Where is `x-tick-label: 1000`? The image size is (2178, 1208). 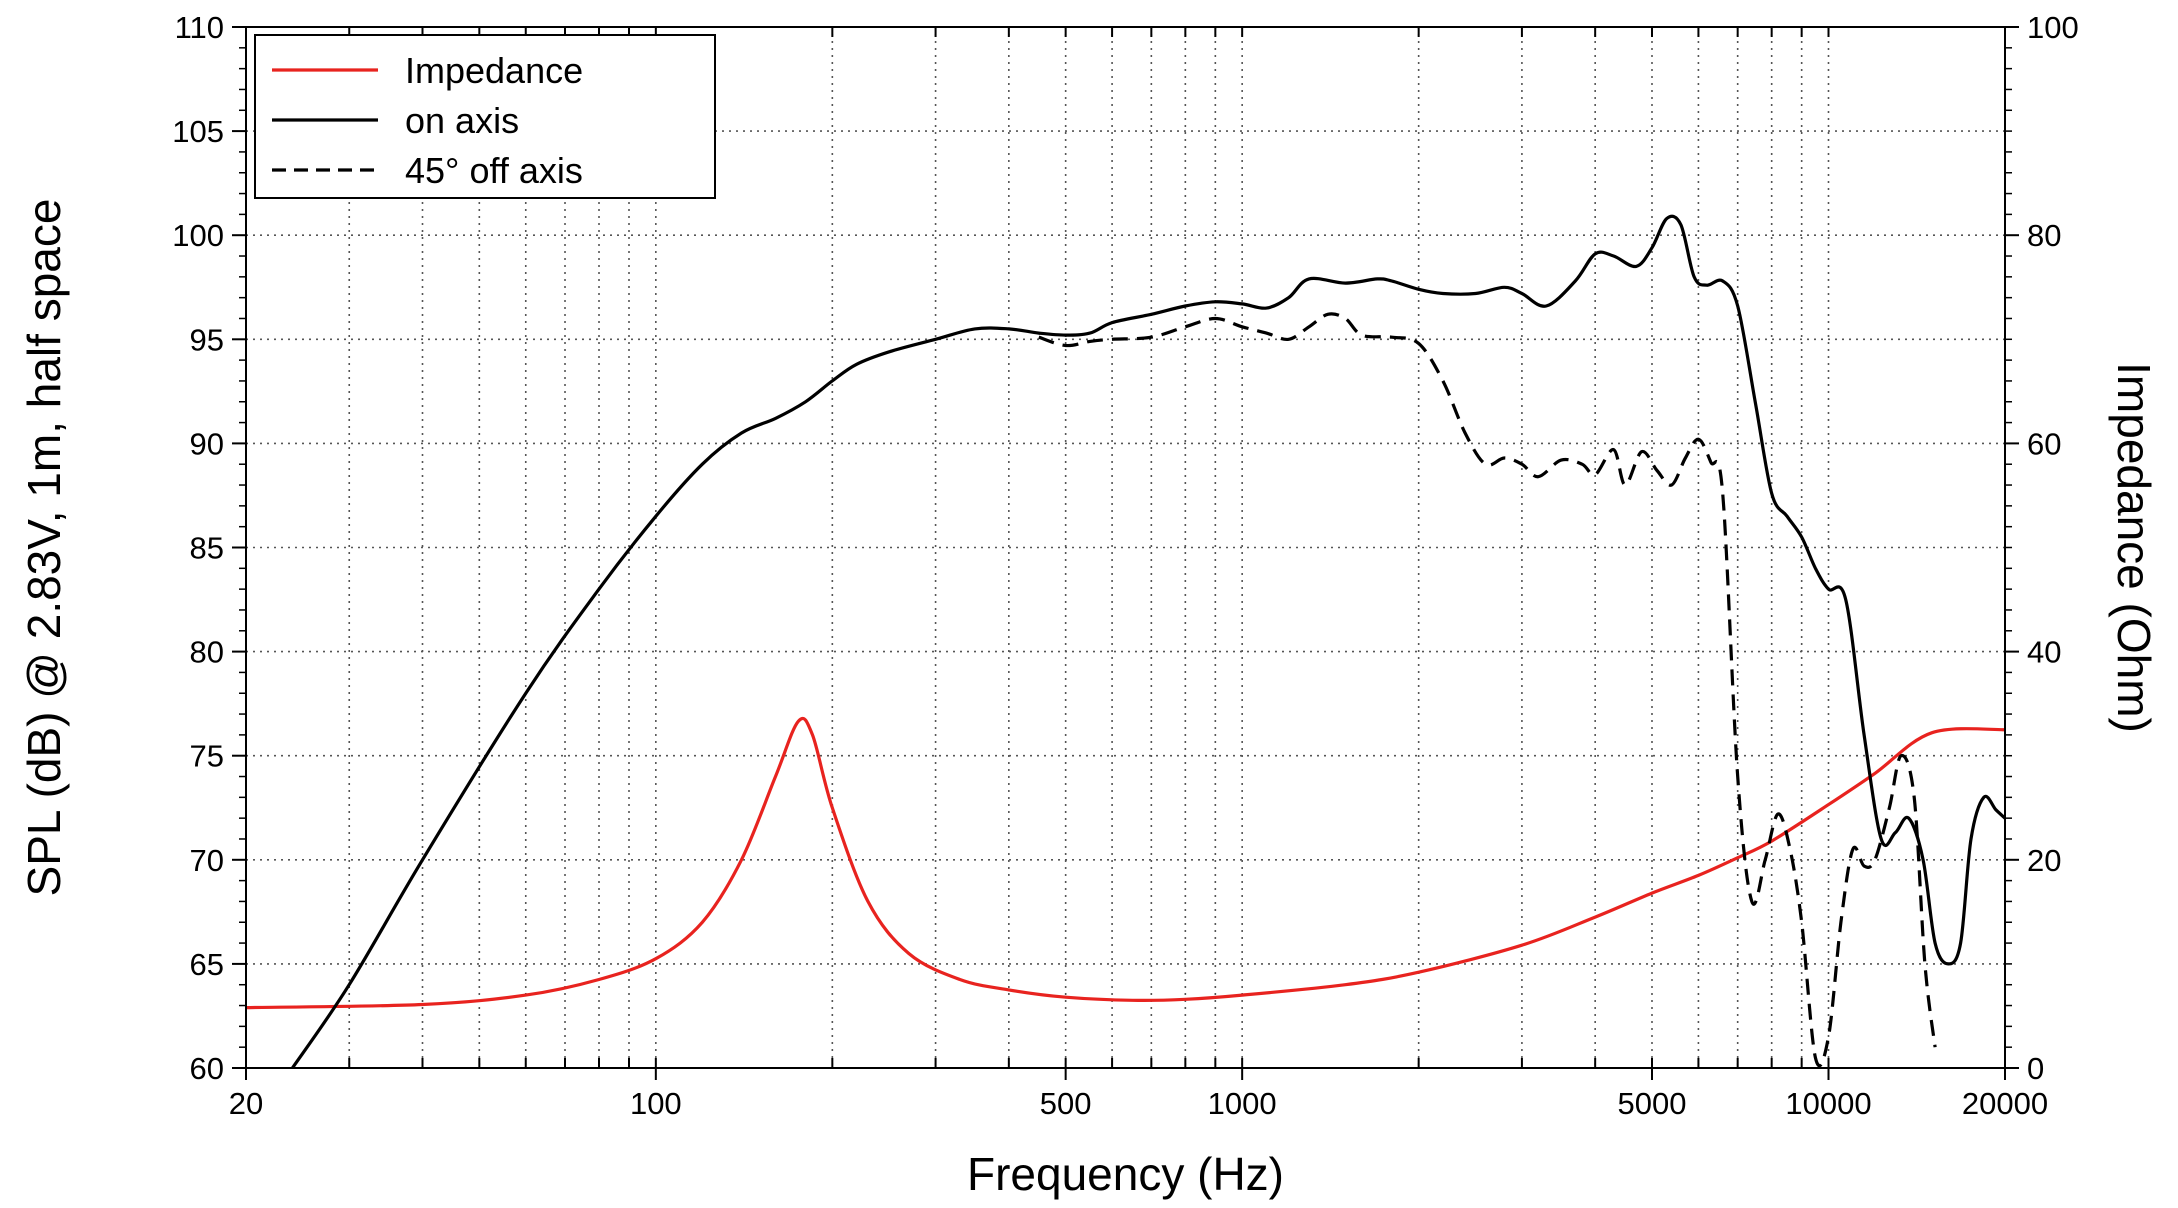
x-tick-label: 1000 is located at coordinates (1242, 1103).